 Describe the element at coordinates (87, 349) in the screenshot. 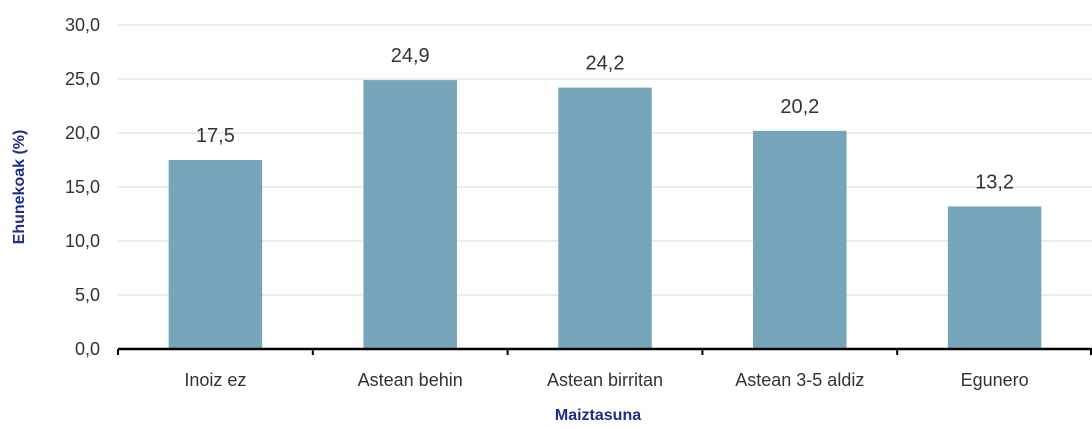

I see `y-tick-label: 0,0` at that location.